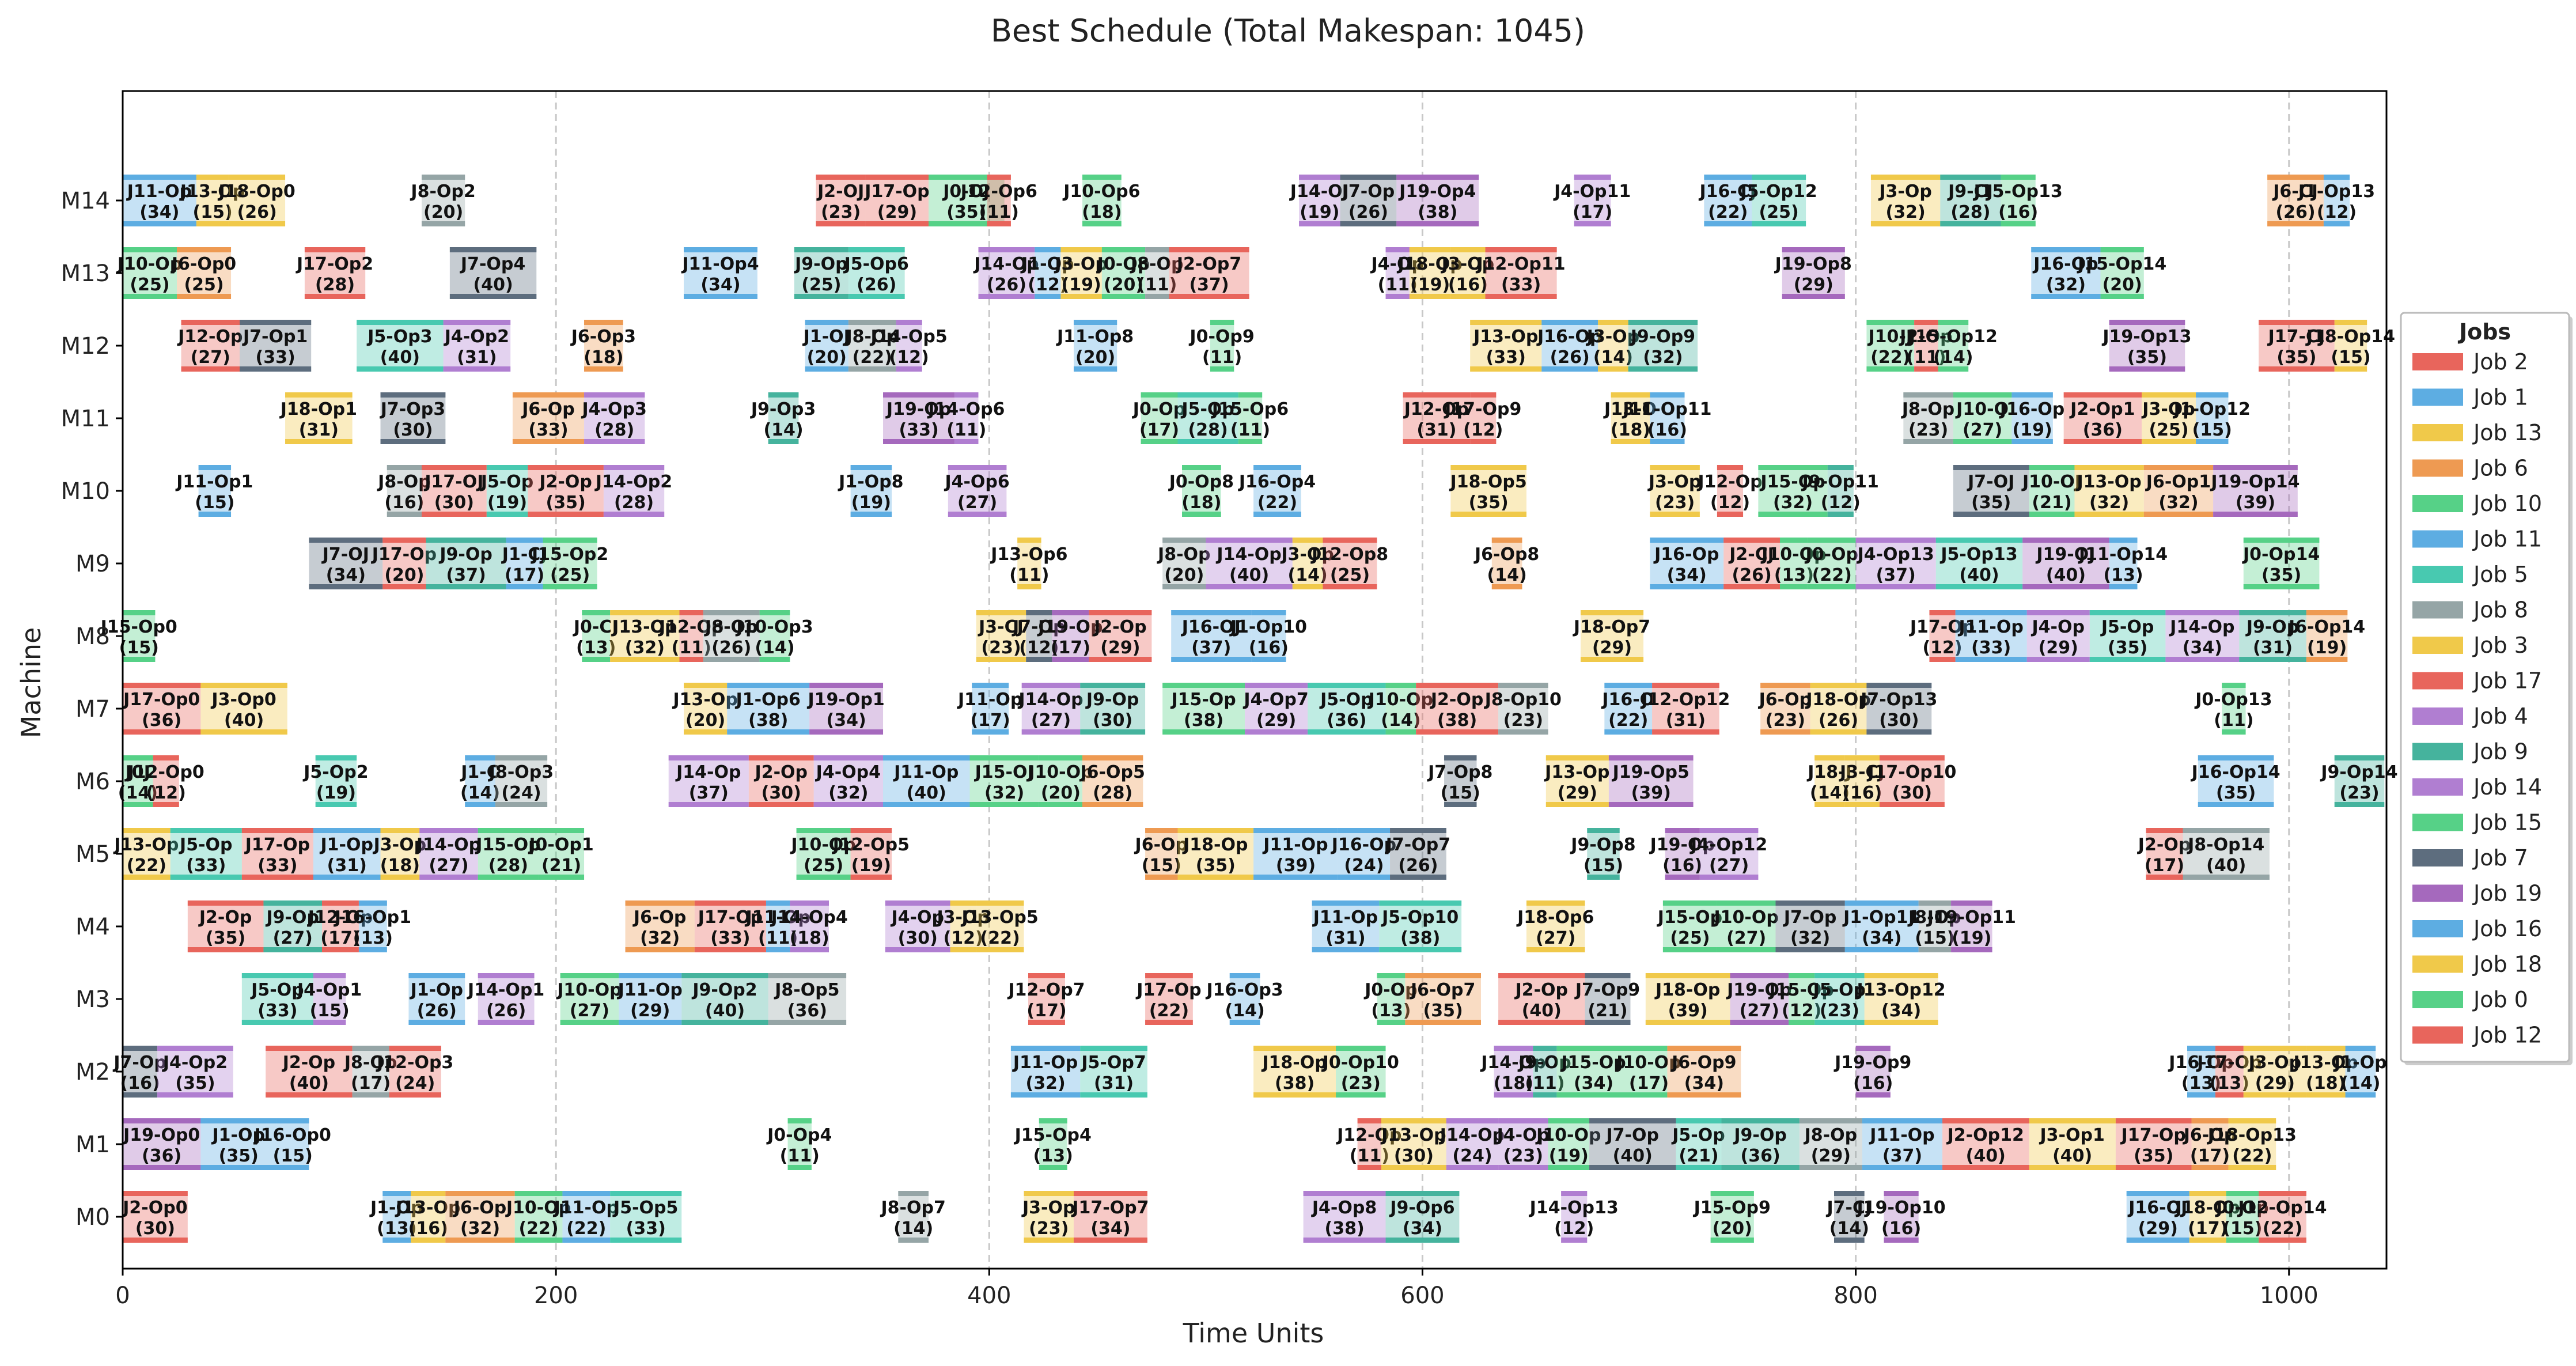  Describe the element at coordinates (918, 938) in the screenshot. I see `task-duration-label: (30)` at that location.